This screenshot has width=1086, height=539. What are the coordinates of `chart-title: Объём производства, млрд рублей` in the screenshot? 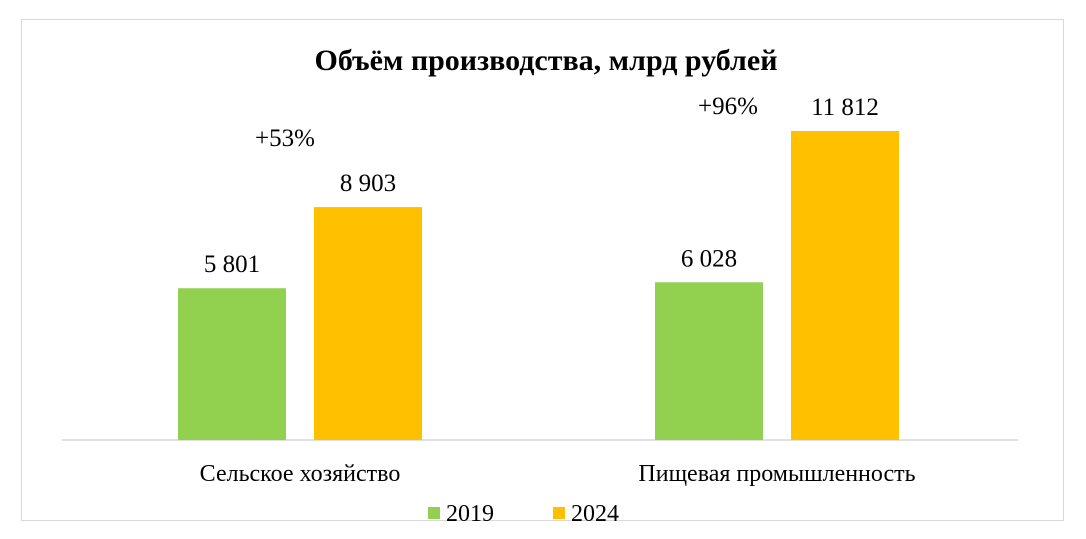 It's located at (545, 60).